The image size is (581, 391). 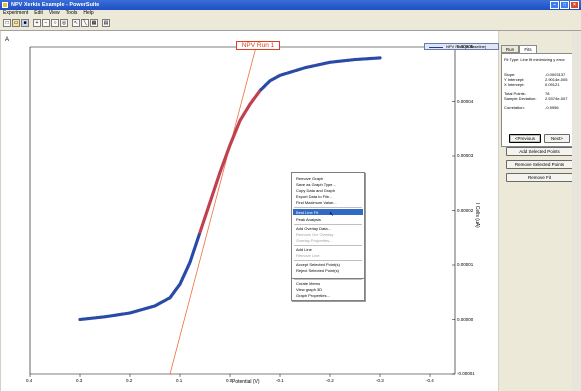 What do you see at coordinates (308, 283) in the screenshot?
I see `menu-item-create-memo: Create Memo` at bounding box center [308, 283].